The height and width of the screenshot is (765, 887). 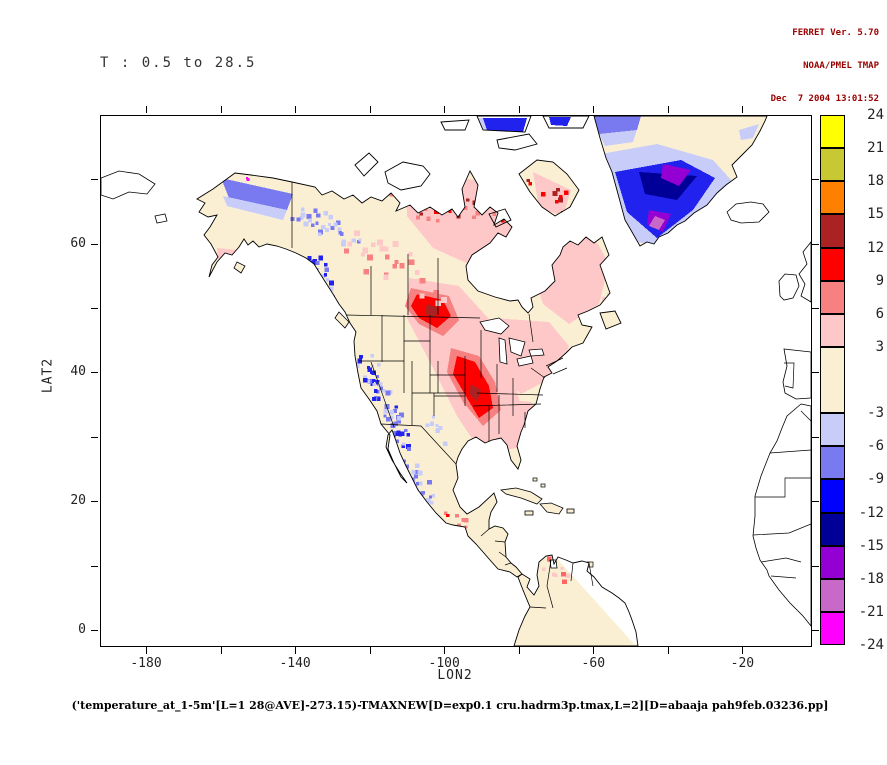 What do you see at coordinates (161, 218) in the screenshot?
I see `st-lawrence-island` at bounding box center [161, 218].